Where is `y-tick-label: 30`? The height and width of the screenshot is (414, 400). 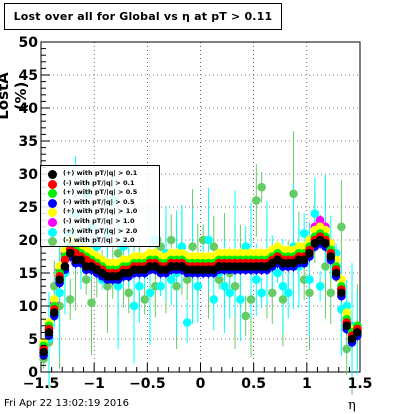 y-tick-label: 30 is located at coordinates (29, 175).